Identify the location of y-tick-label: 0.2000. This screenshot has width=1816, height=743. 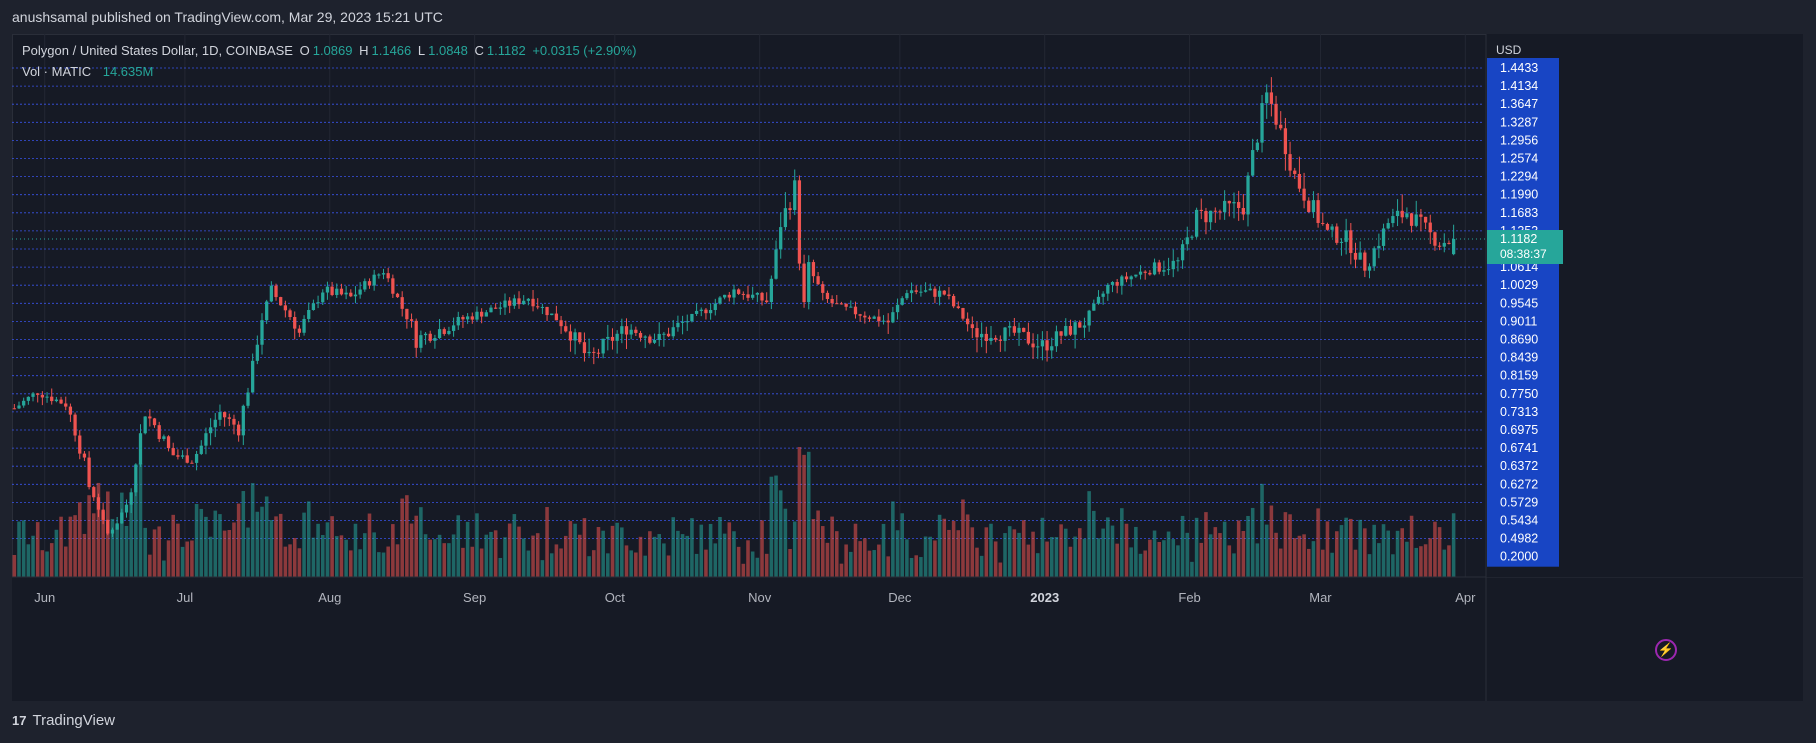
(1519, 557).